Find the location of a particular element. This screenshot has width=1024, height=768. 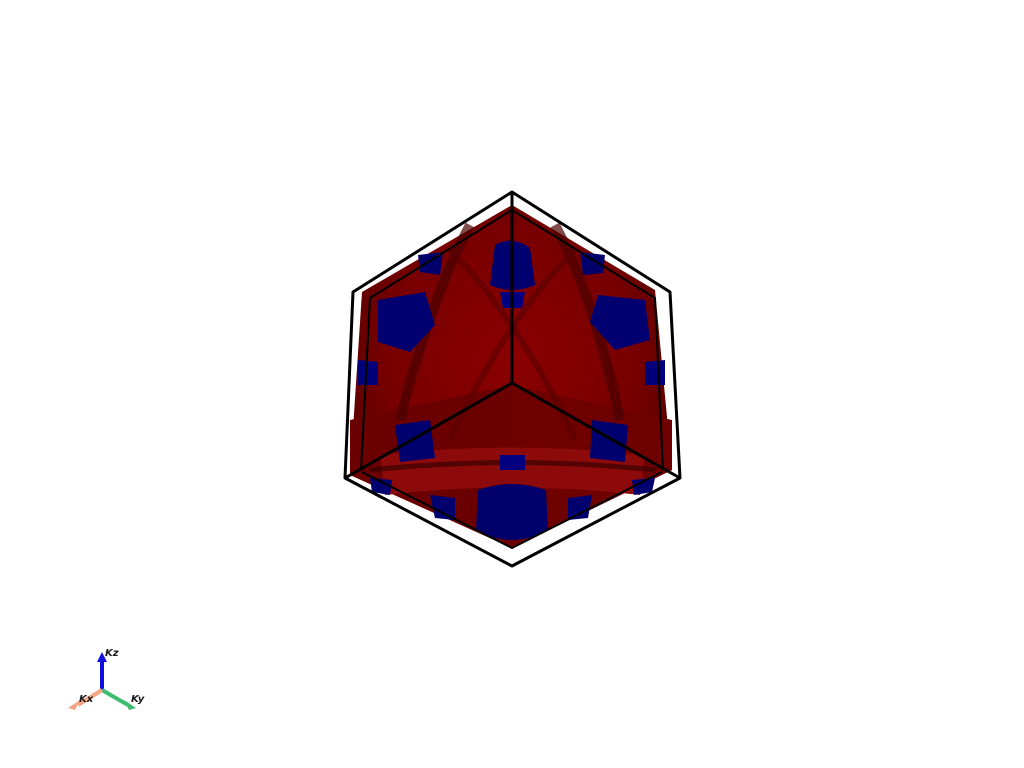

z-axis-arrow-icon is located at coordinates (102, 657).